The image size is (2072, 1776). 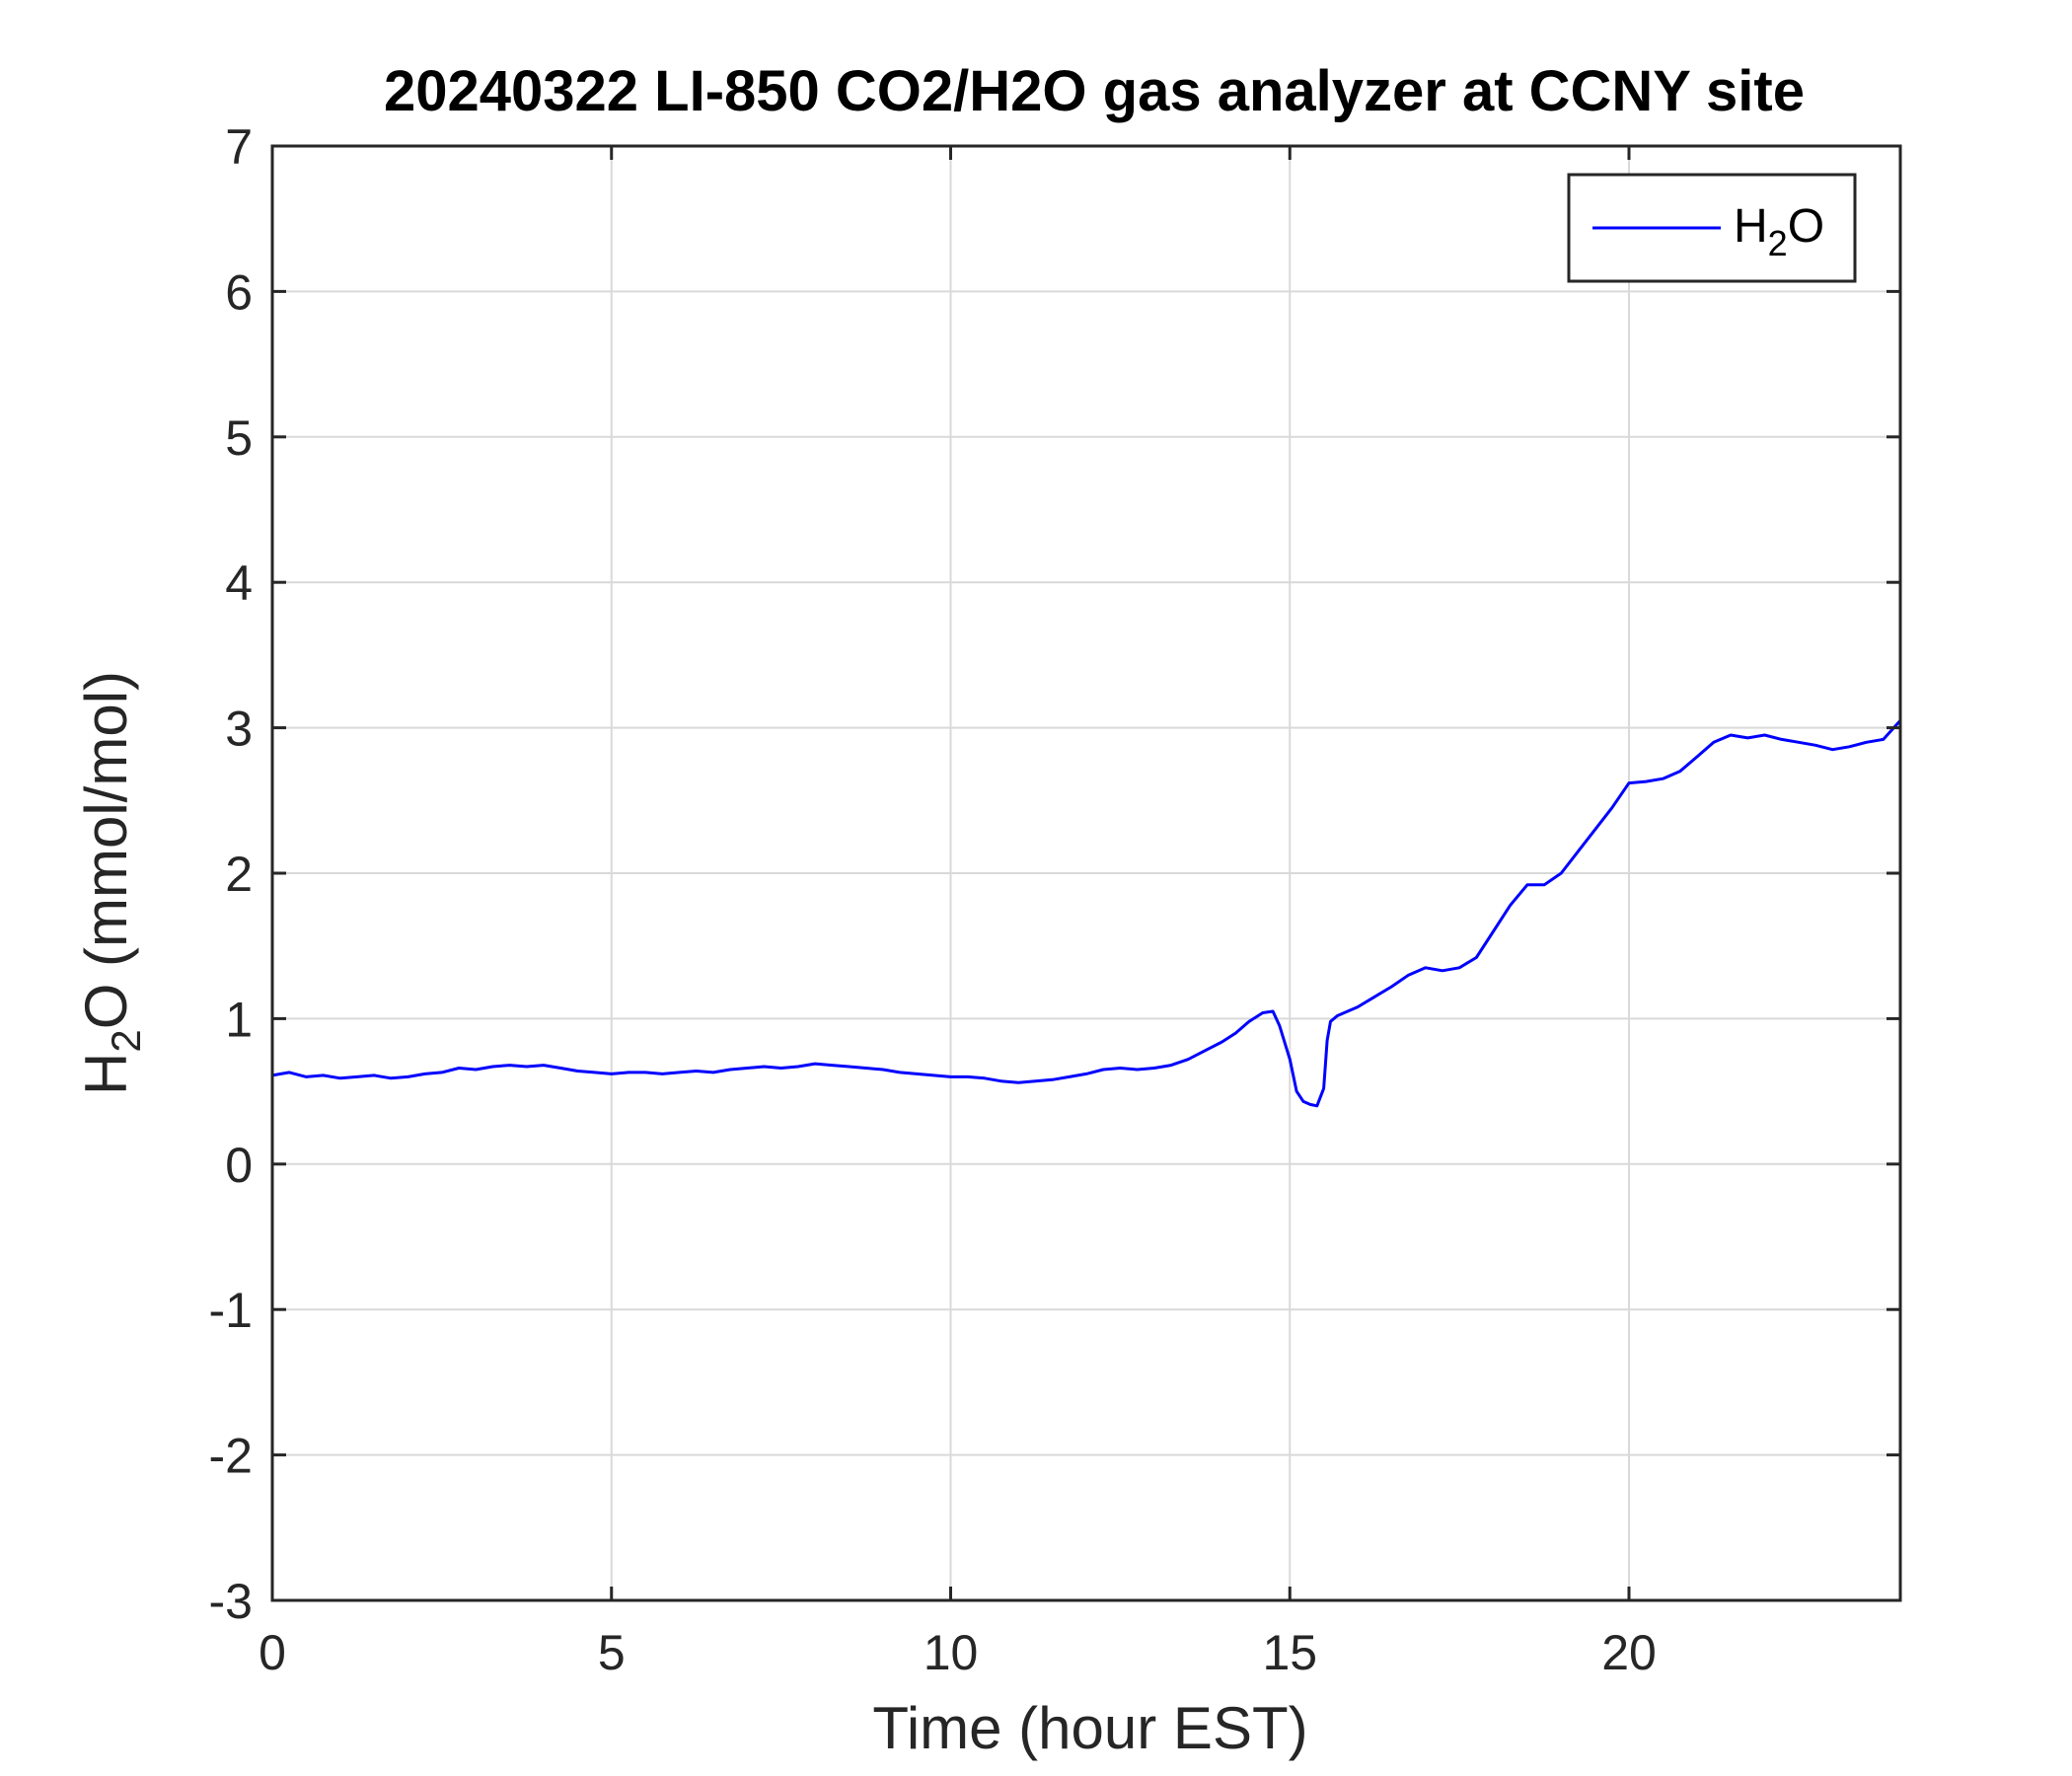 I want to click on legend-label-subscript: 2, so click(x=1778, y=243).